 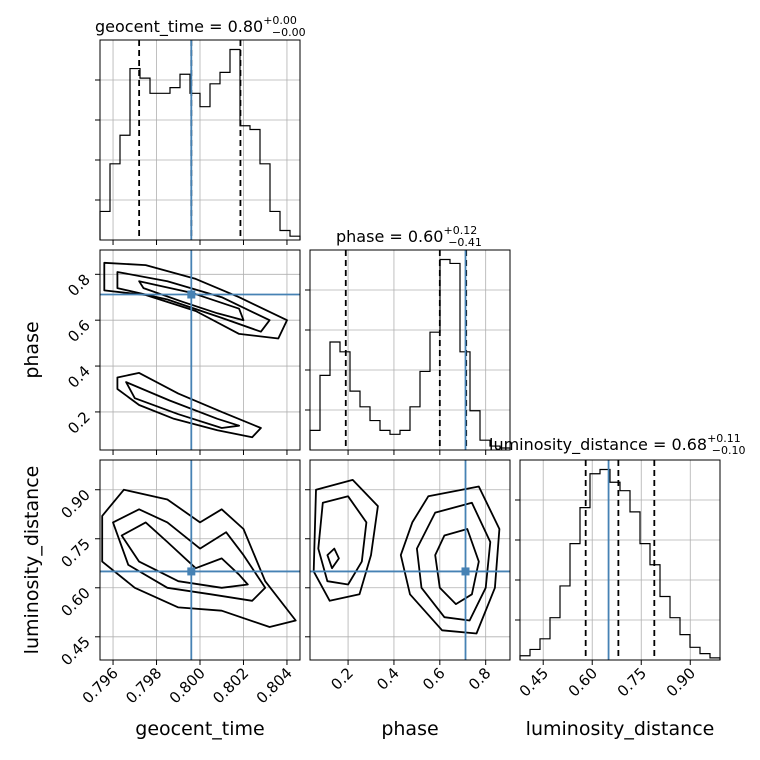 I want to click on hist-panel-geocent-time, so click(x=198, y=142).